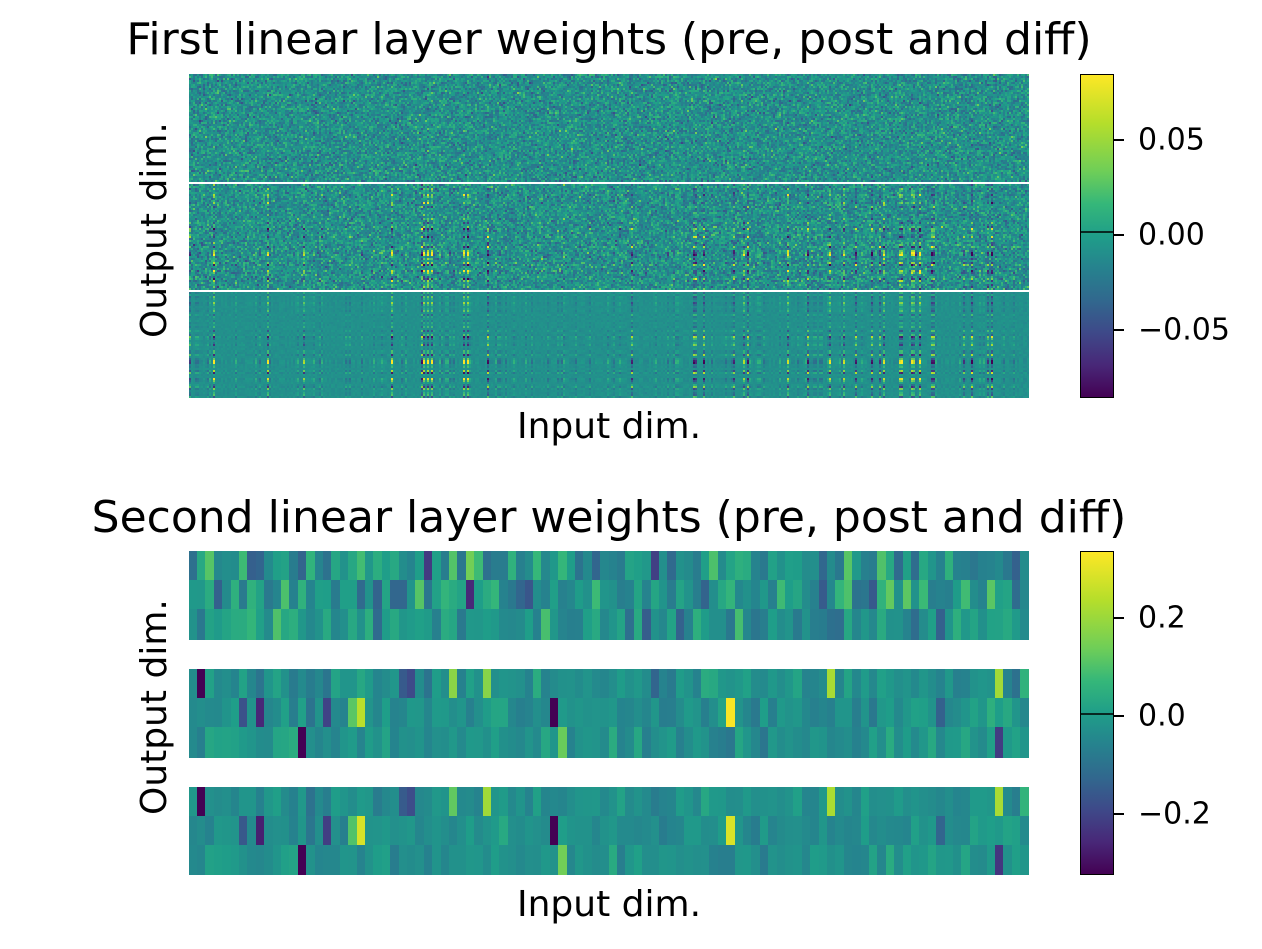  I want to click on chart-2-colorbar-tick-label: −0.2, so click(1174, 814).